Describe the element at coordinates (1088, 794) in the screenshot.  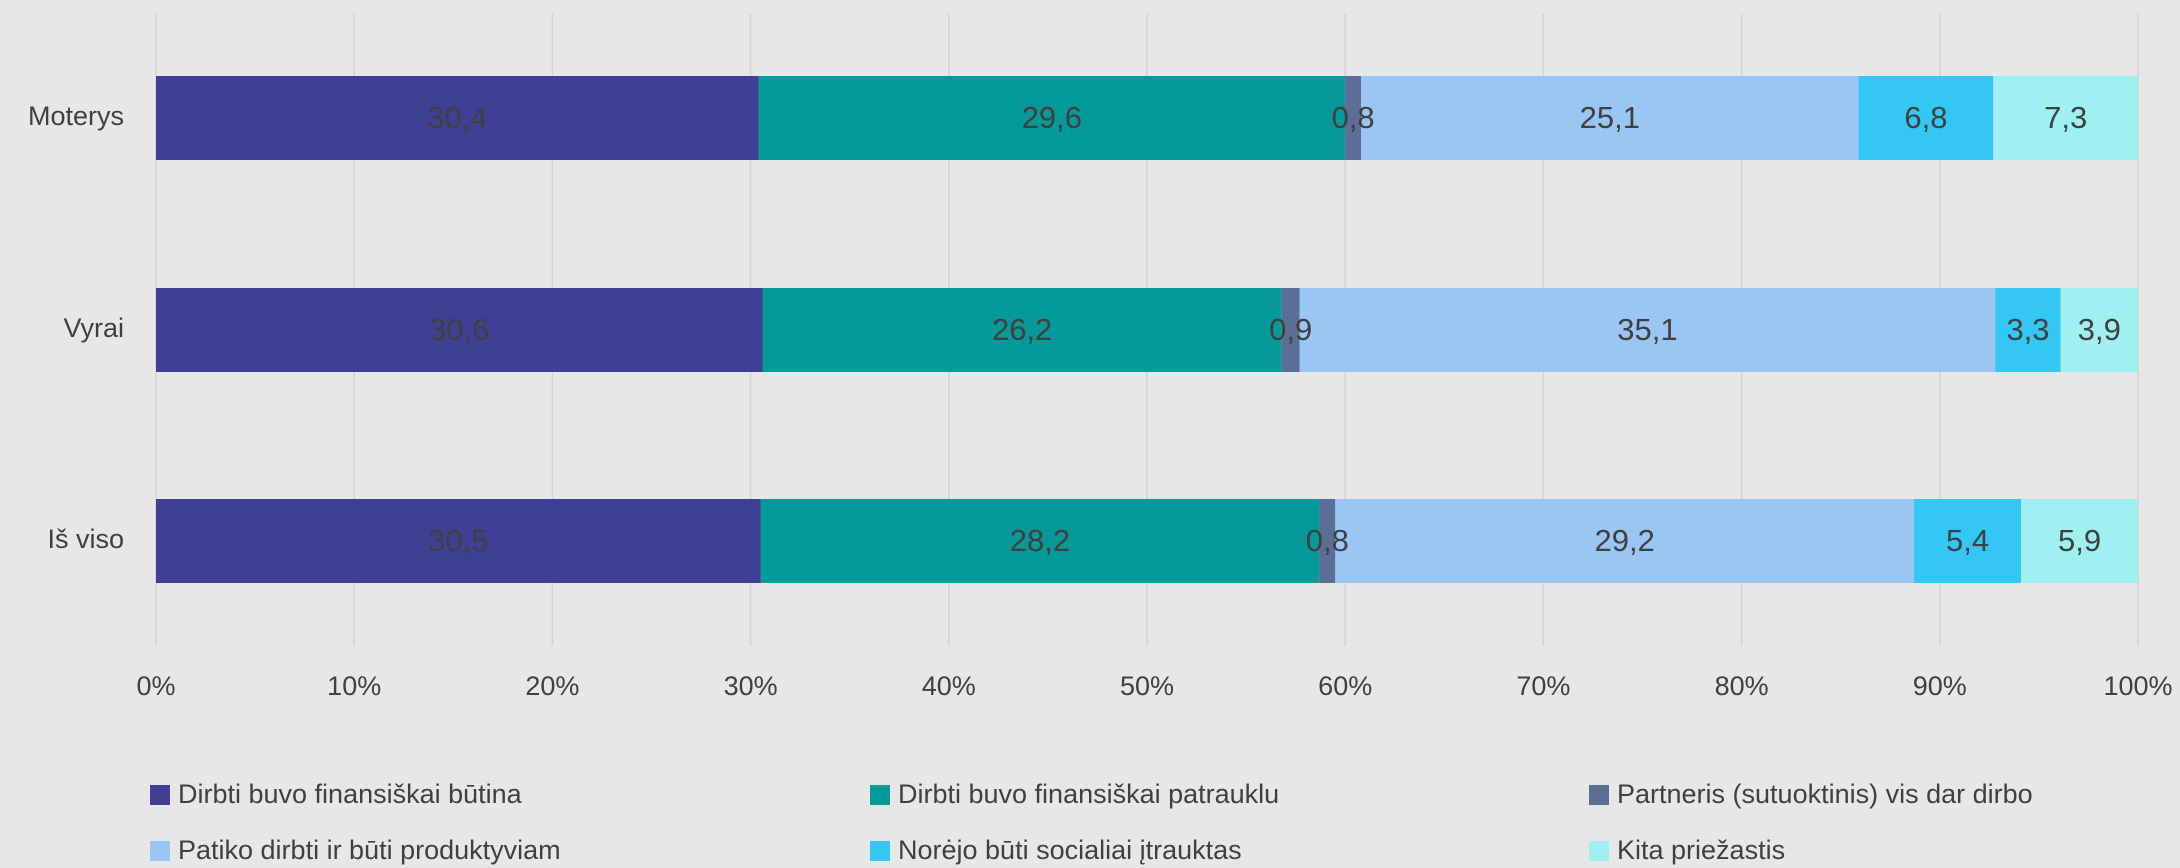
I see `legend-label: Dirbti buvo finansiškai patrauklu` at that location.